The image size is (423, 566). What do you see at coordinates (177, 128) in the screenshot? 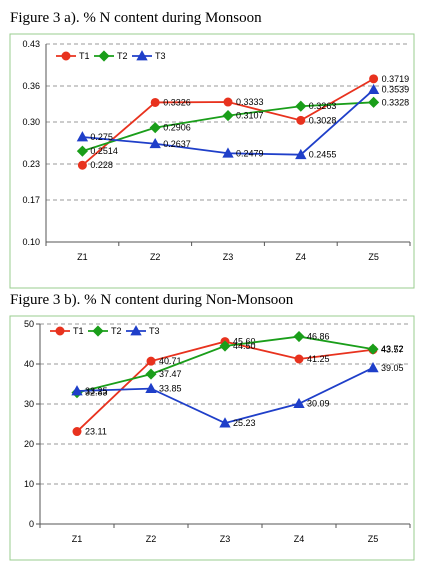
I see `data-label-T2: 0.2906` at bounding box center [177, 128].